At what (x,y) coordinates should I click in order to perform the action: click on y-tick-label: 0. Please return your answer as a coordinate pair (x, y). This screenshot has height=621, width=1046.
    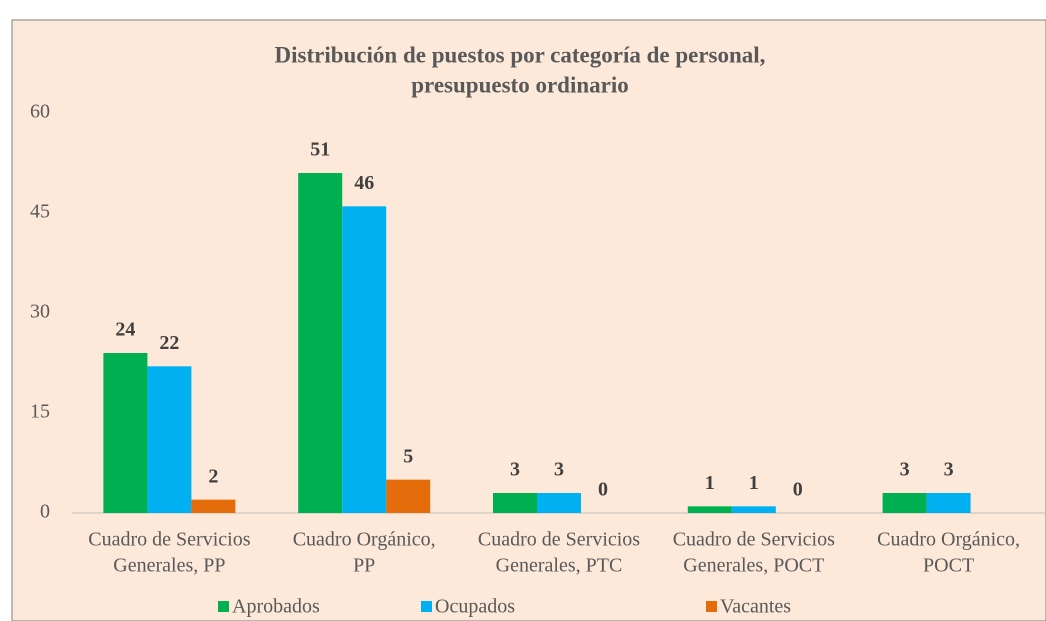
    Looking at the image, I should click on (45, 512).